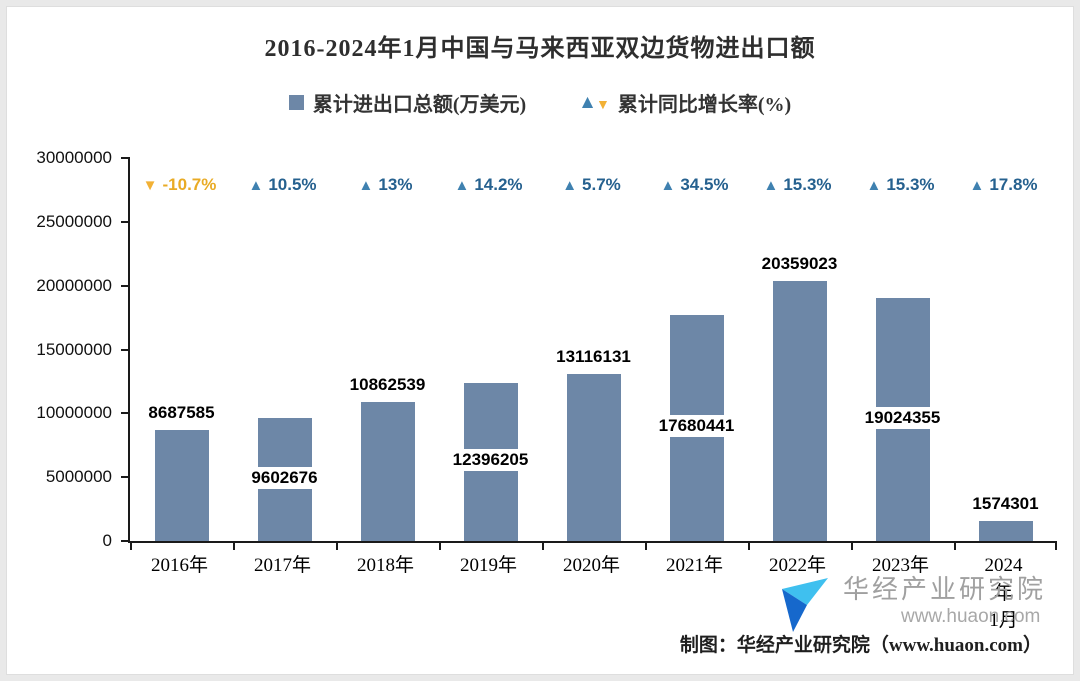  Describe the element at coordinates (804, 605) in the screenshot. I see `huaon-logo-icon` at that location.